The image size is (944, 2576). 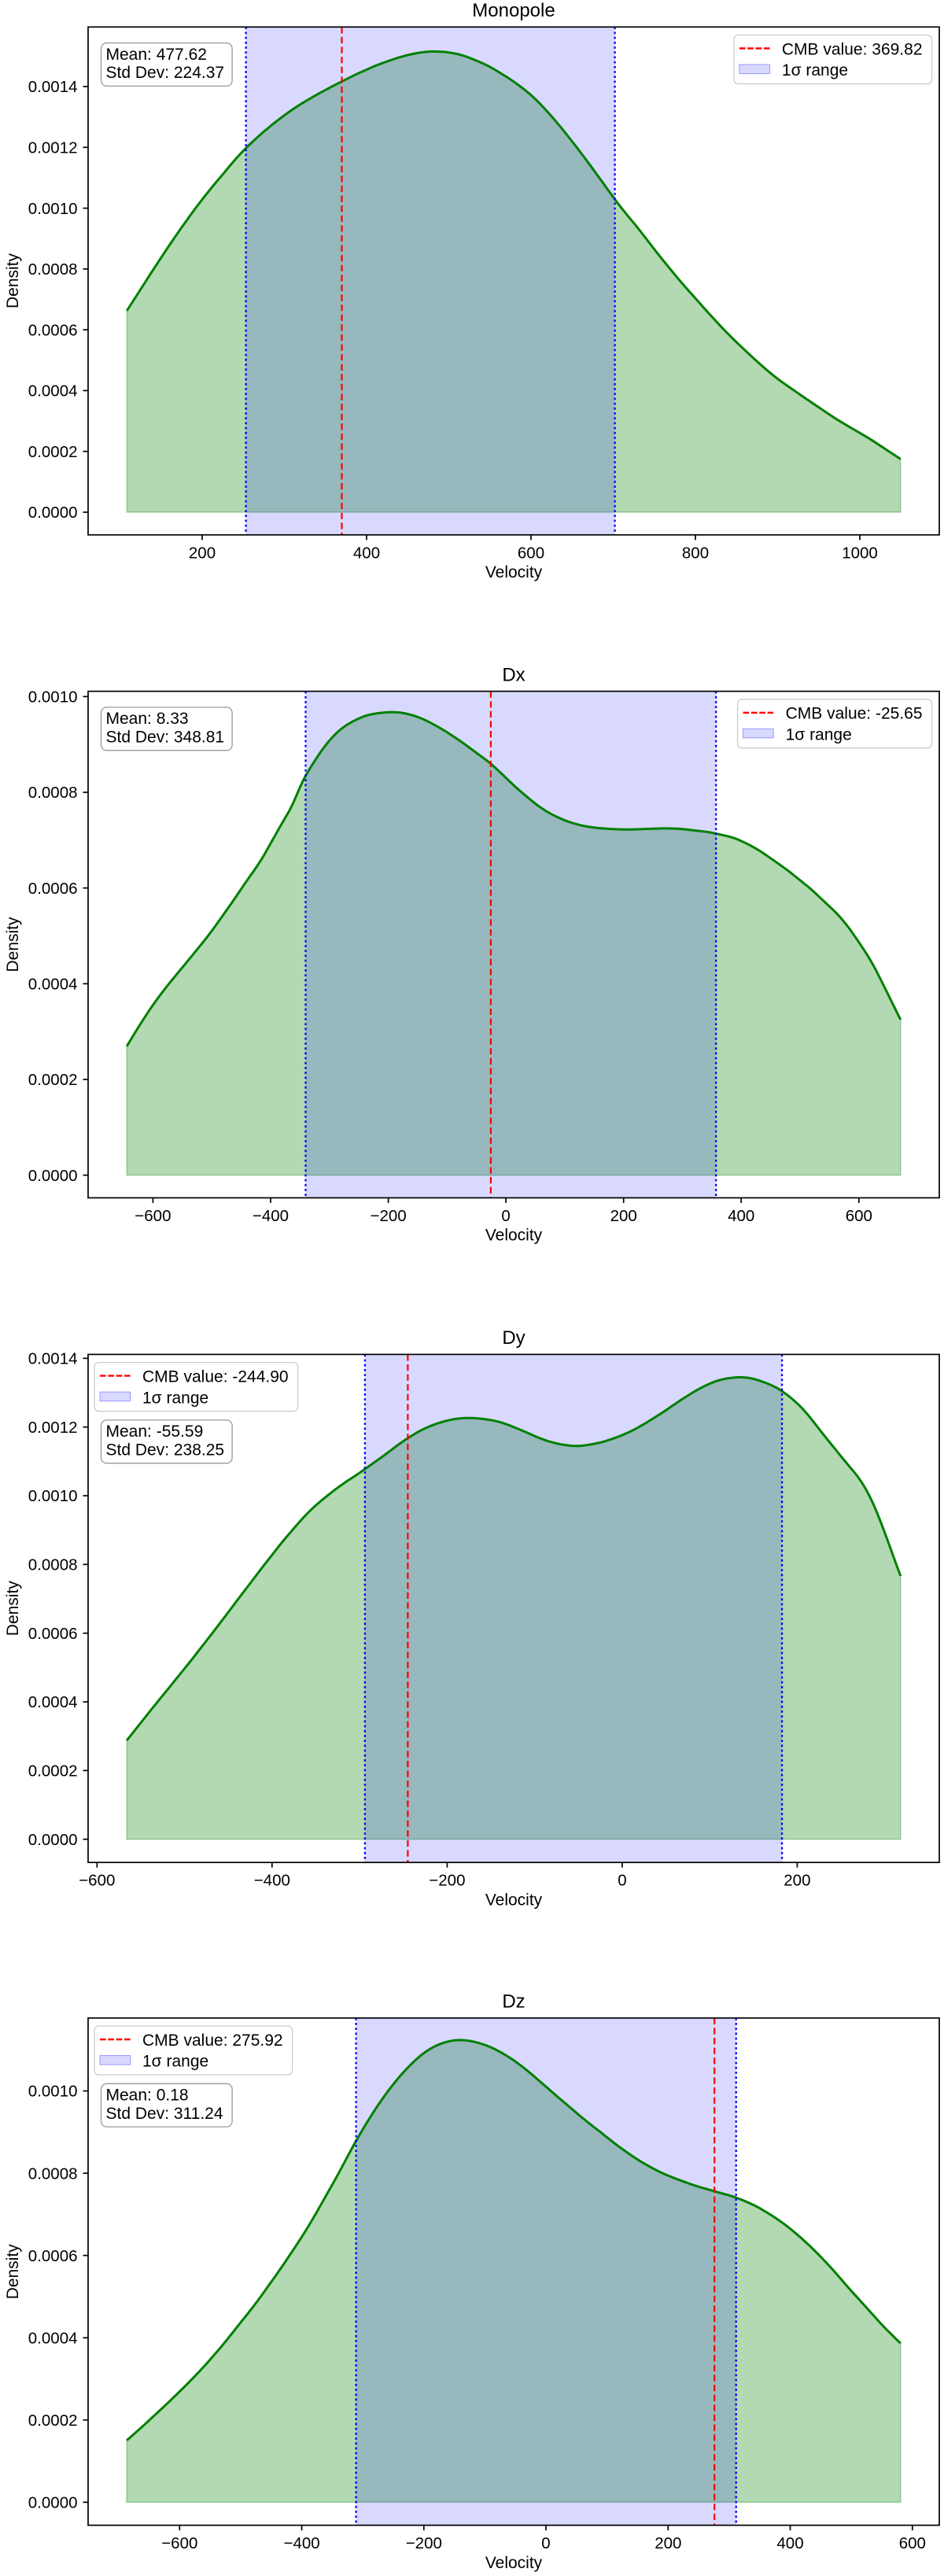 I want to click on svg-text: 800, so click(x=695, y=553).